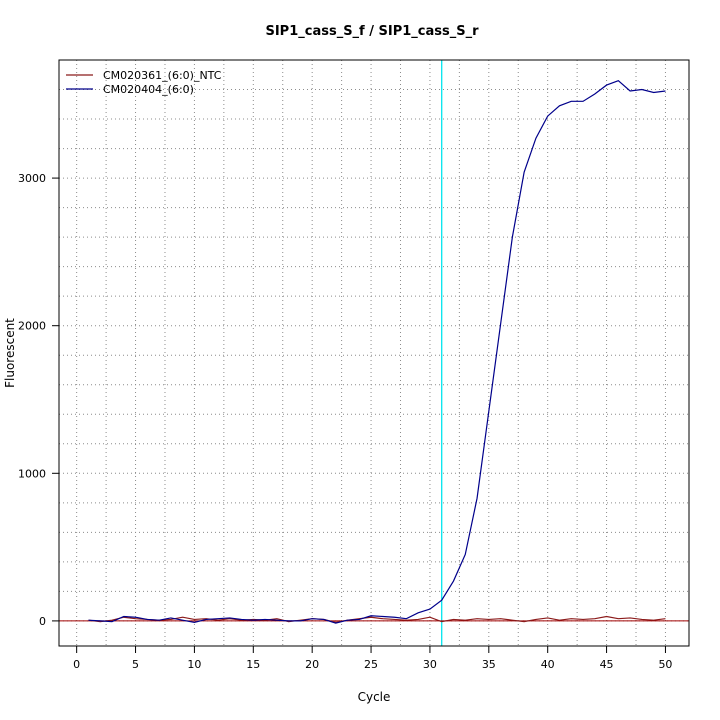 The width and height of the screenshot is (720, 720). Describe the element at coordinates (194, 664) in the screenshot. I see `x-tick-label: 10` at that location.